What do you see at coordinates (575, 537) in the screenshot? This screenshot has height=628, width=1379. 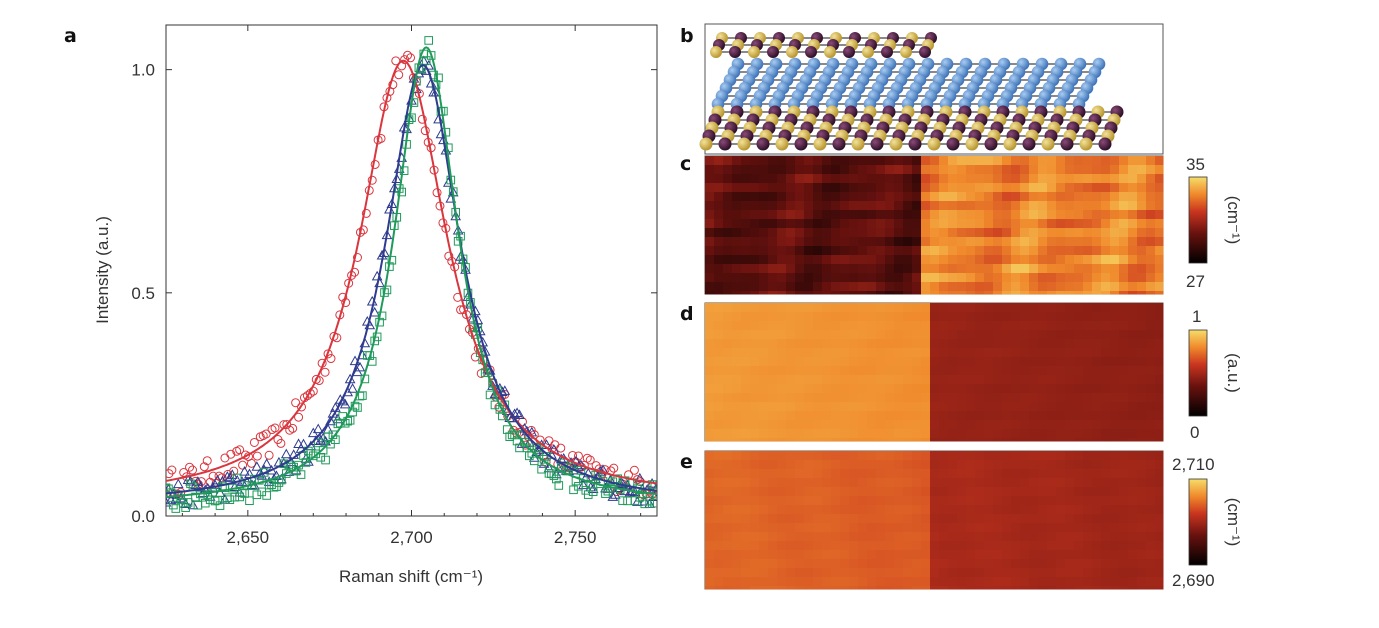 I see `x-tick-label: 2,750` at bounding box center [575, 537].